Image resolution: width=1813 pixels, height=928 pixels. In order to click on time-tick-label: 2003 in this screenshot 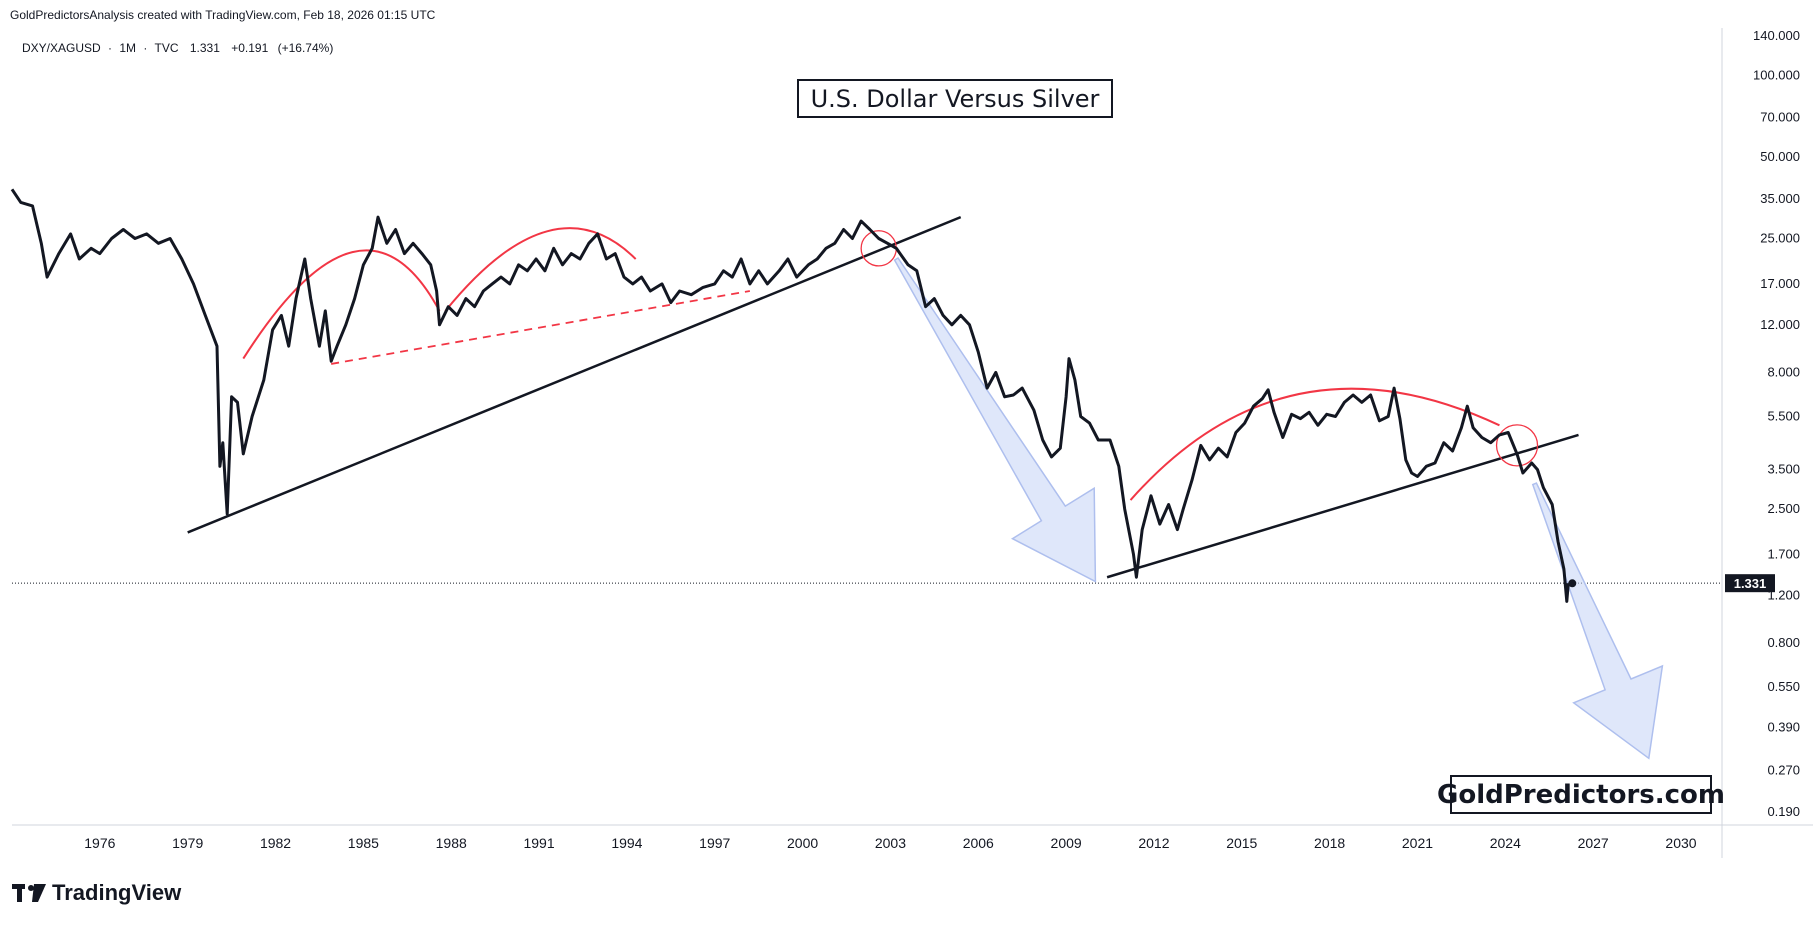, I will do `click(890, 843)`.